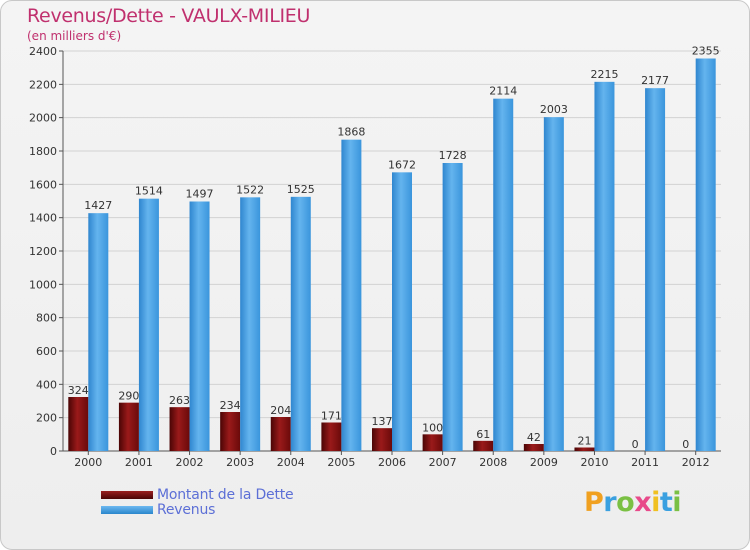  Describe the element at coordinates (706, 51) in the screenshot. I see `data-label-revenue: 2355` at that location.